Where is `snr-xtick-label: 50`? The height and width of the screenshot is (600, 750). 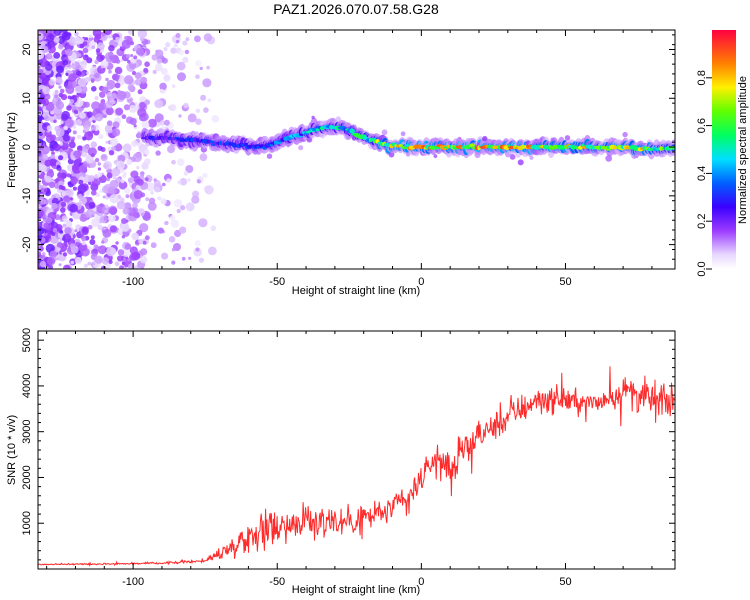
snr-xtick-label: 50 is located at coordinates (565, 582).